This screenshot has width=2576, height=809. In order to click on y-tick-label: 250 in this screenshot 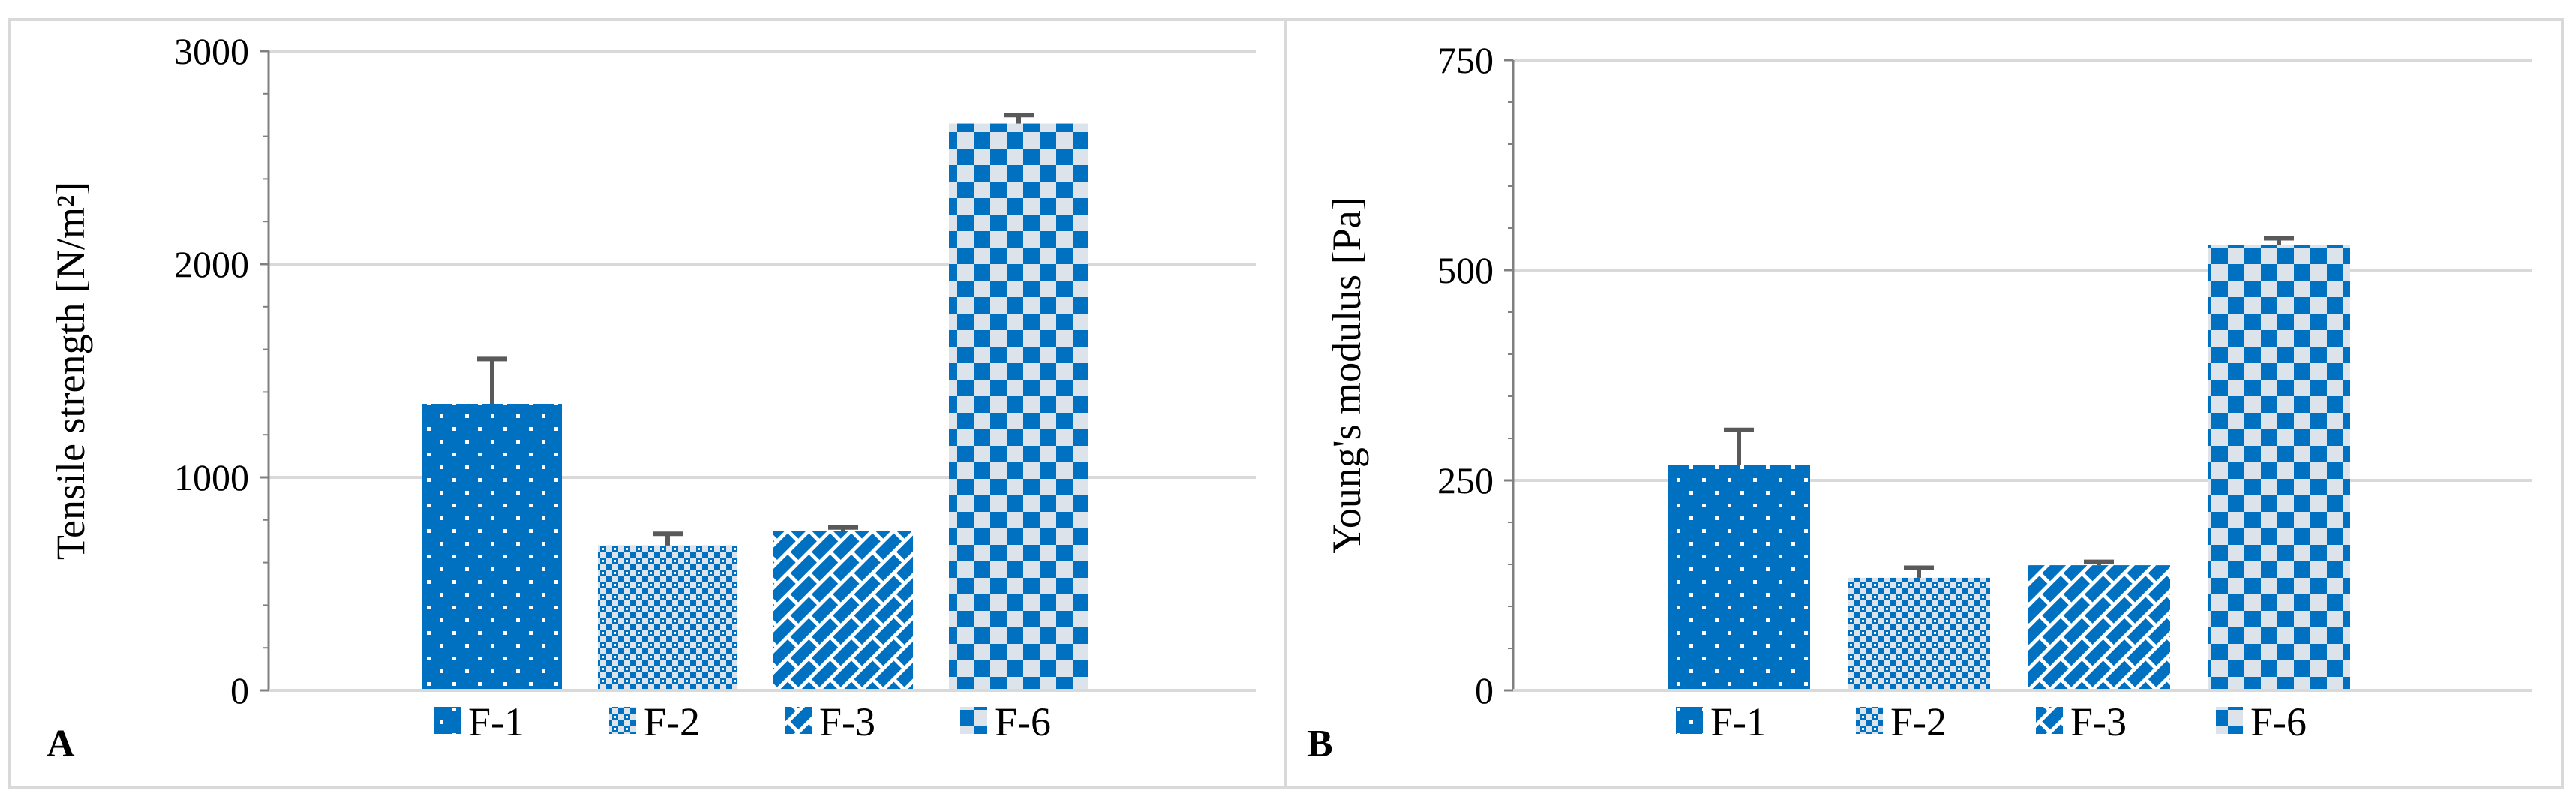, I will do `click(1465, 480)`.